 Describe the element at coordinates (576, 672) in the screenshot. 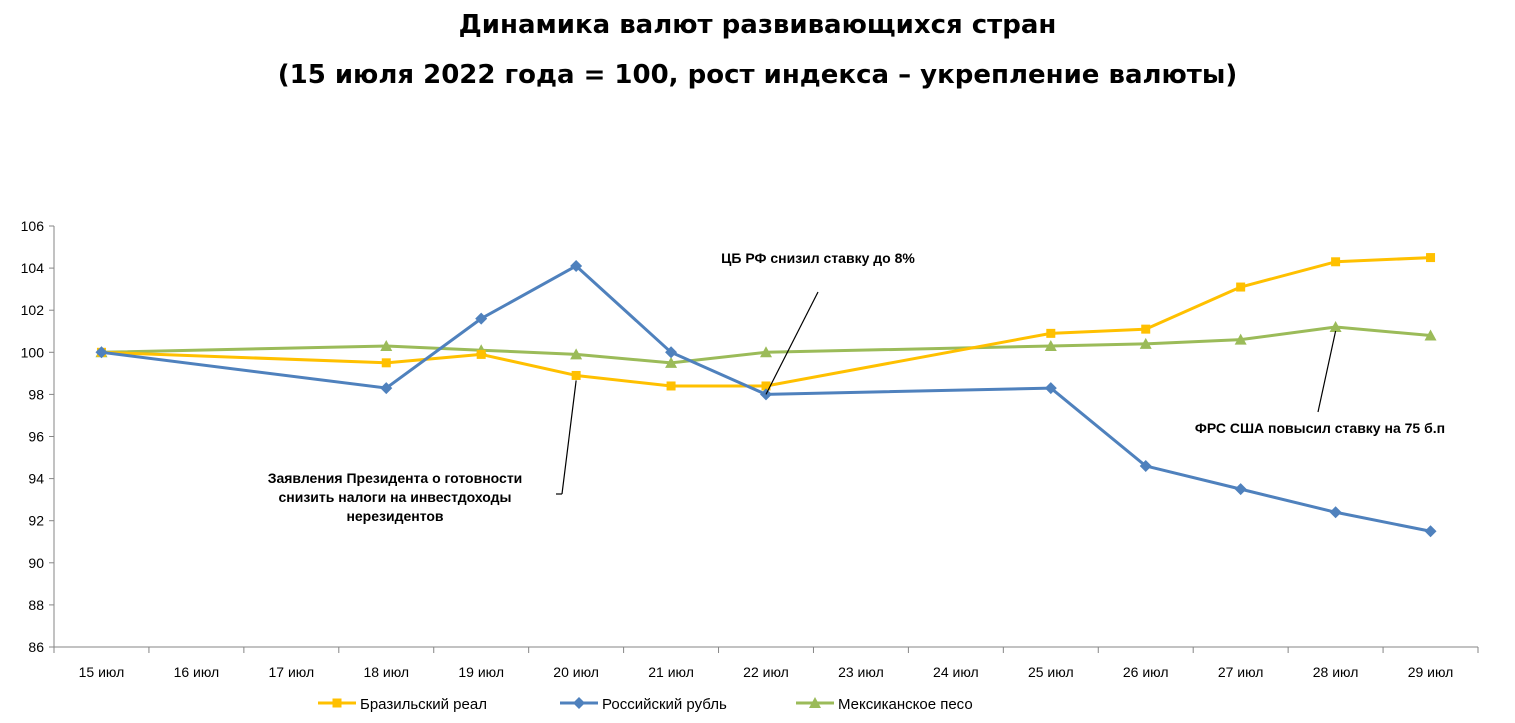

I see `x-tick-label: 20 июл` at that location.